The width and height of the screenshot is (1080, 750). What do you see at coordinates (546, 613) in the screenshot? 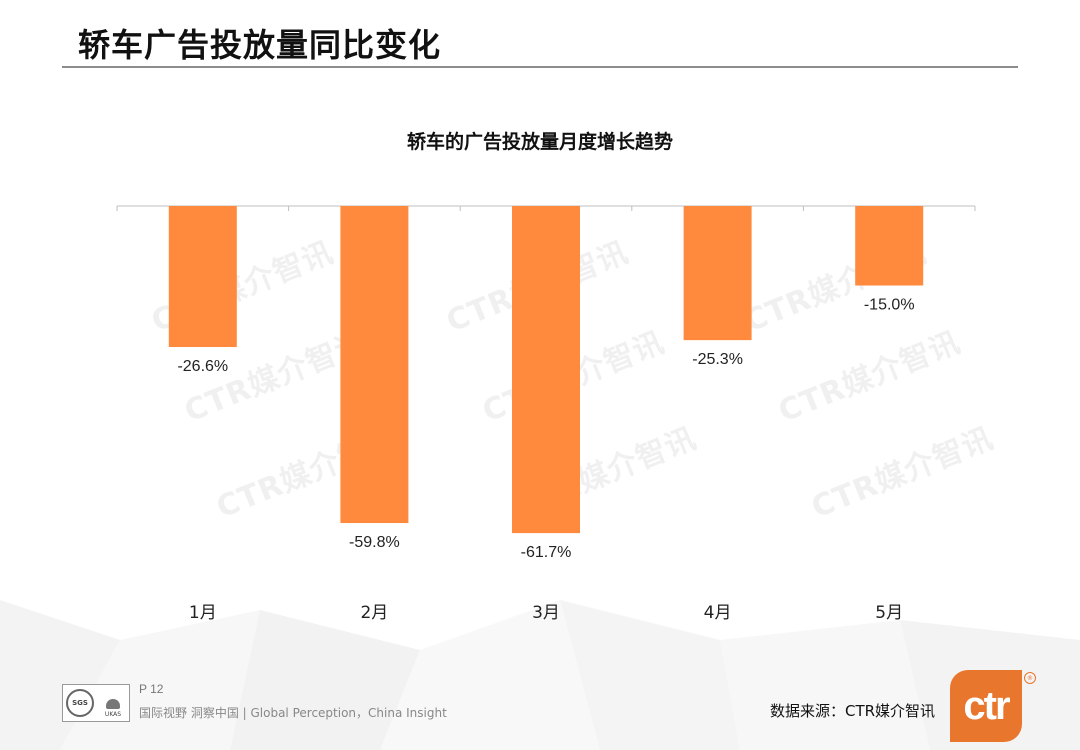
I see `category-label: 3月` at bounding box center [546, 613].